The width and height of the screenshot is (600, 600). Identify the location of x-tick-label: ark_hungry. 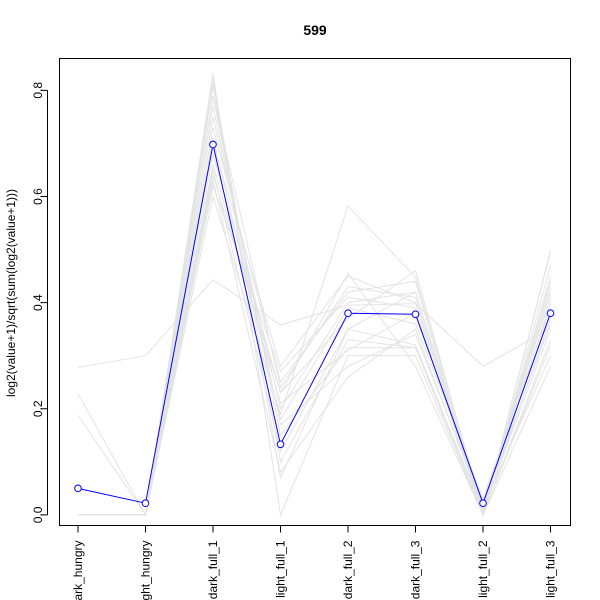
(78, 570).